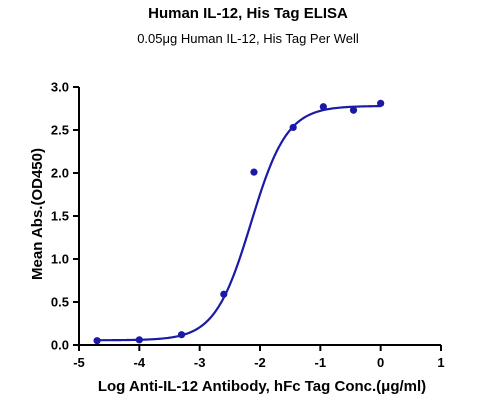 The height and width of the screenshot is (400, 495). Describe the element at coordinates (200, 362) in the screenshot. I see `x-tick-label: -3` at that location.